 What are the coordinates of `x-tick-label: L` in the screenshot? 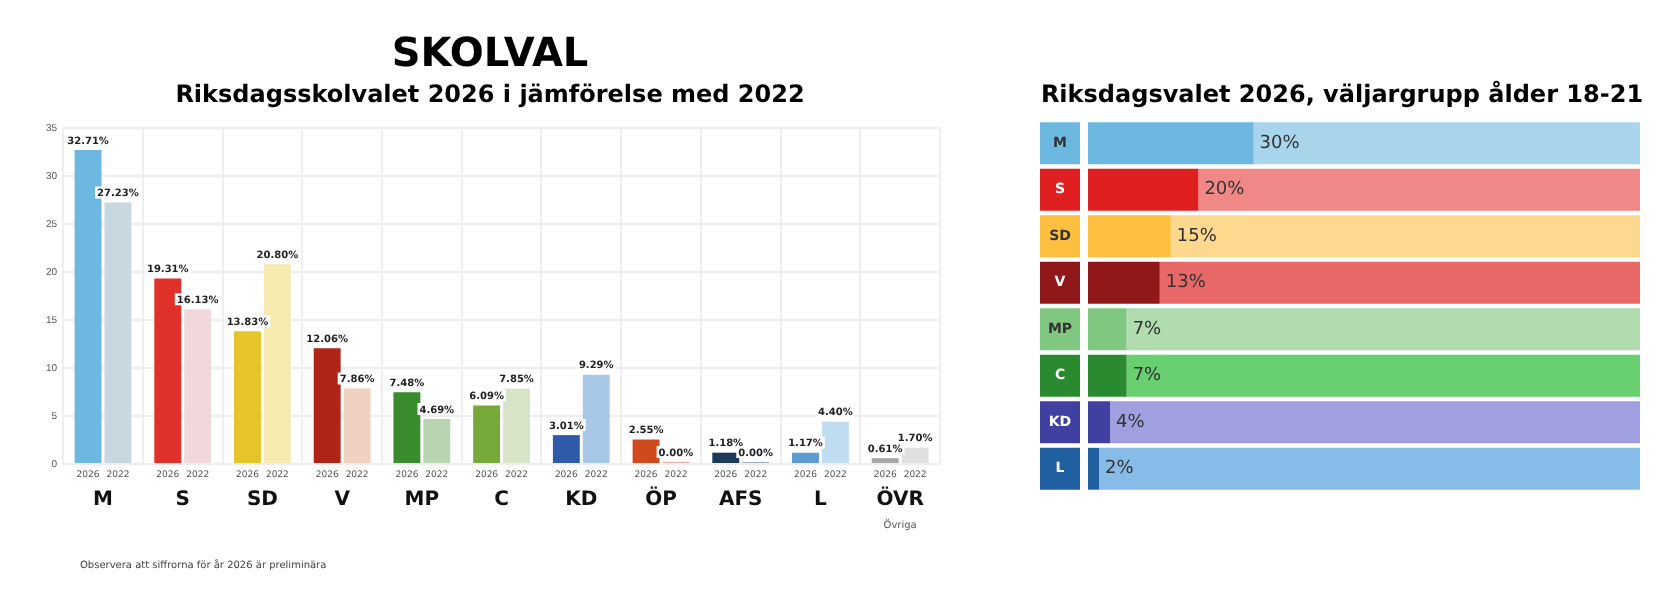 It's located at (821, 500).